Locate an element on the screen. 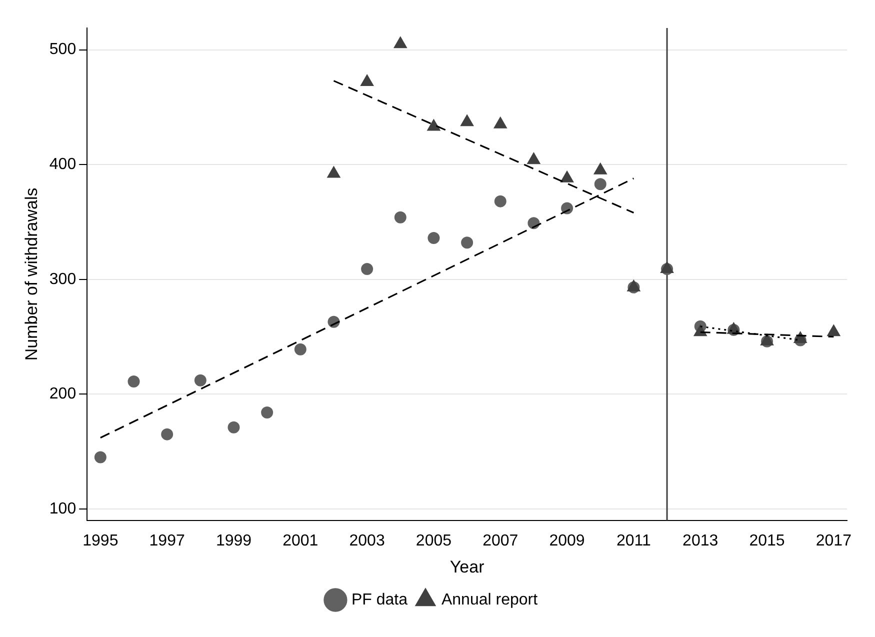 The image size is (875, 637). x-axis-title: Year is located at coordinates (467, 566).